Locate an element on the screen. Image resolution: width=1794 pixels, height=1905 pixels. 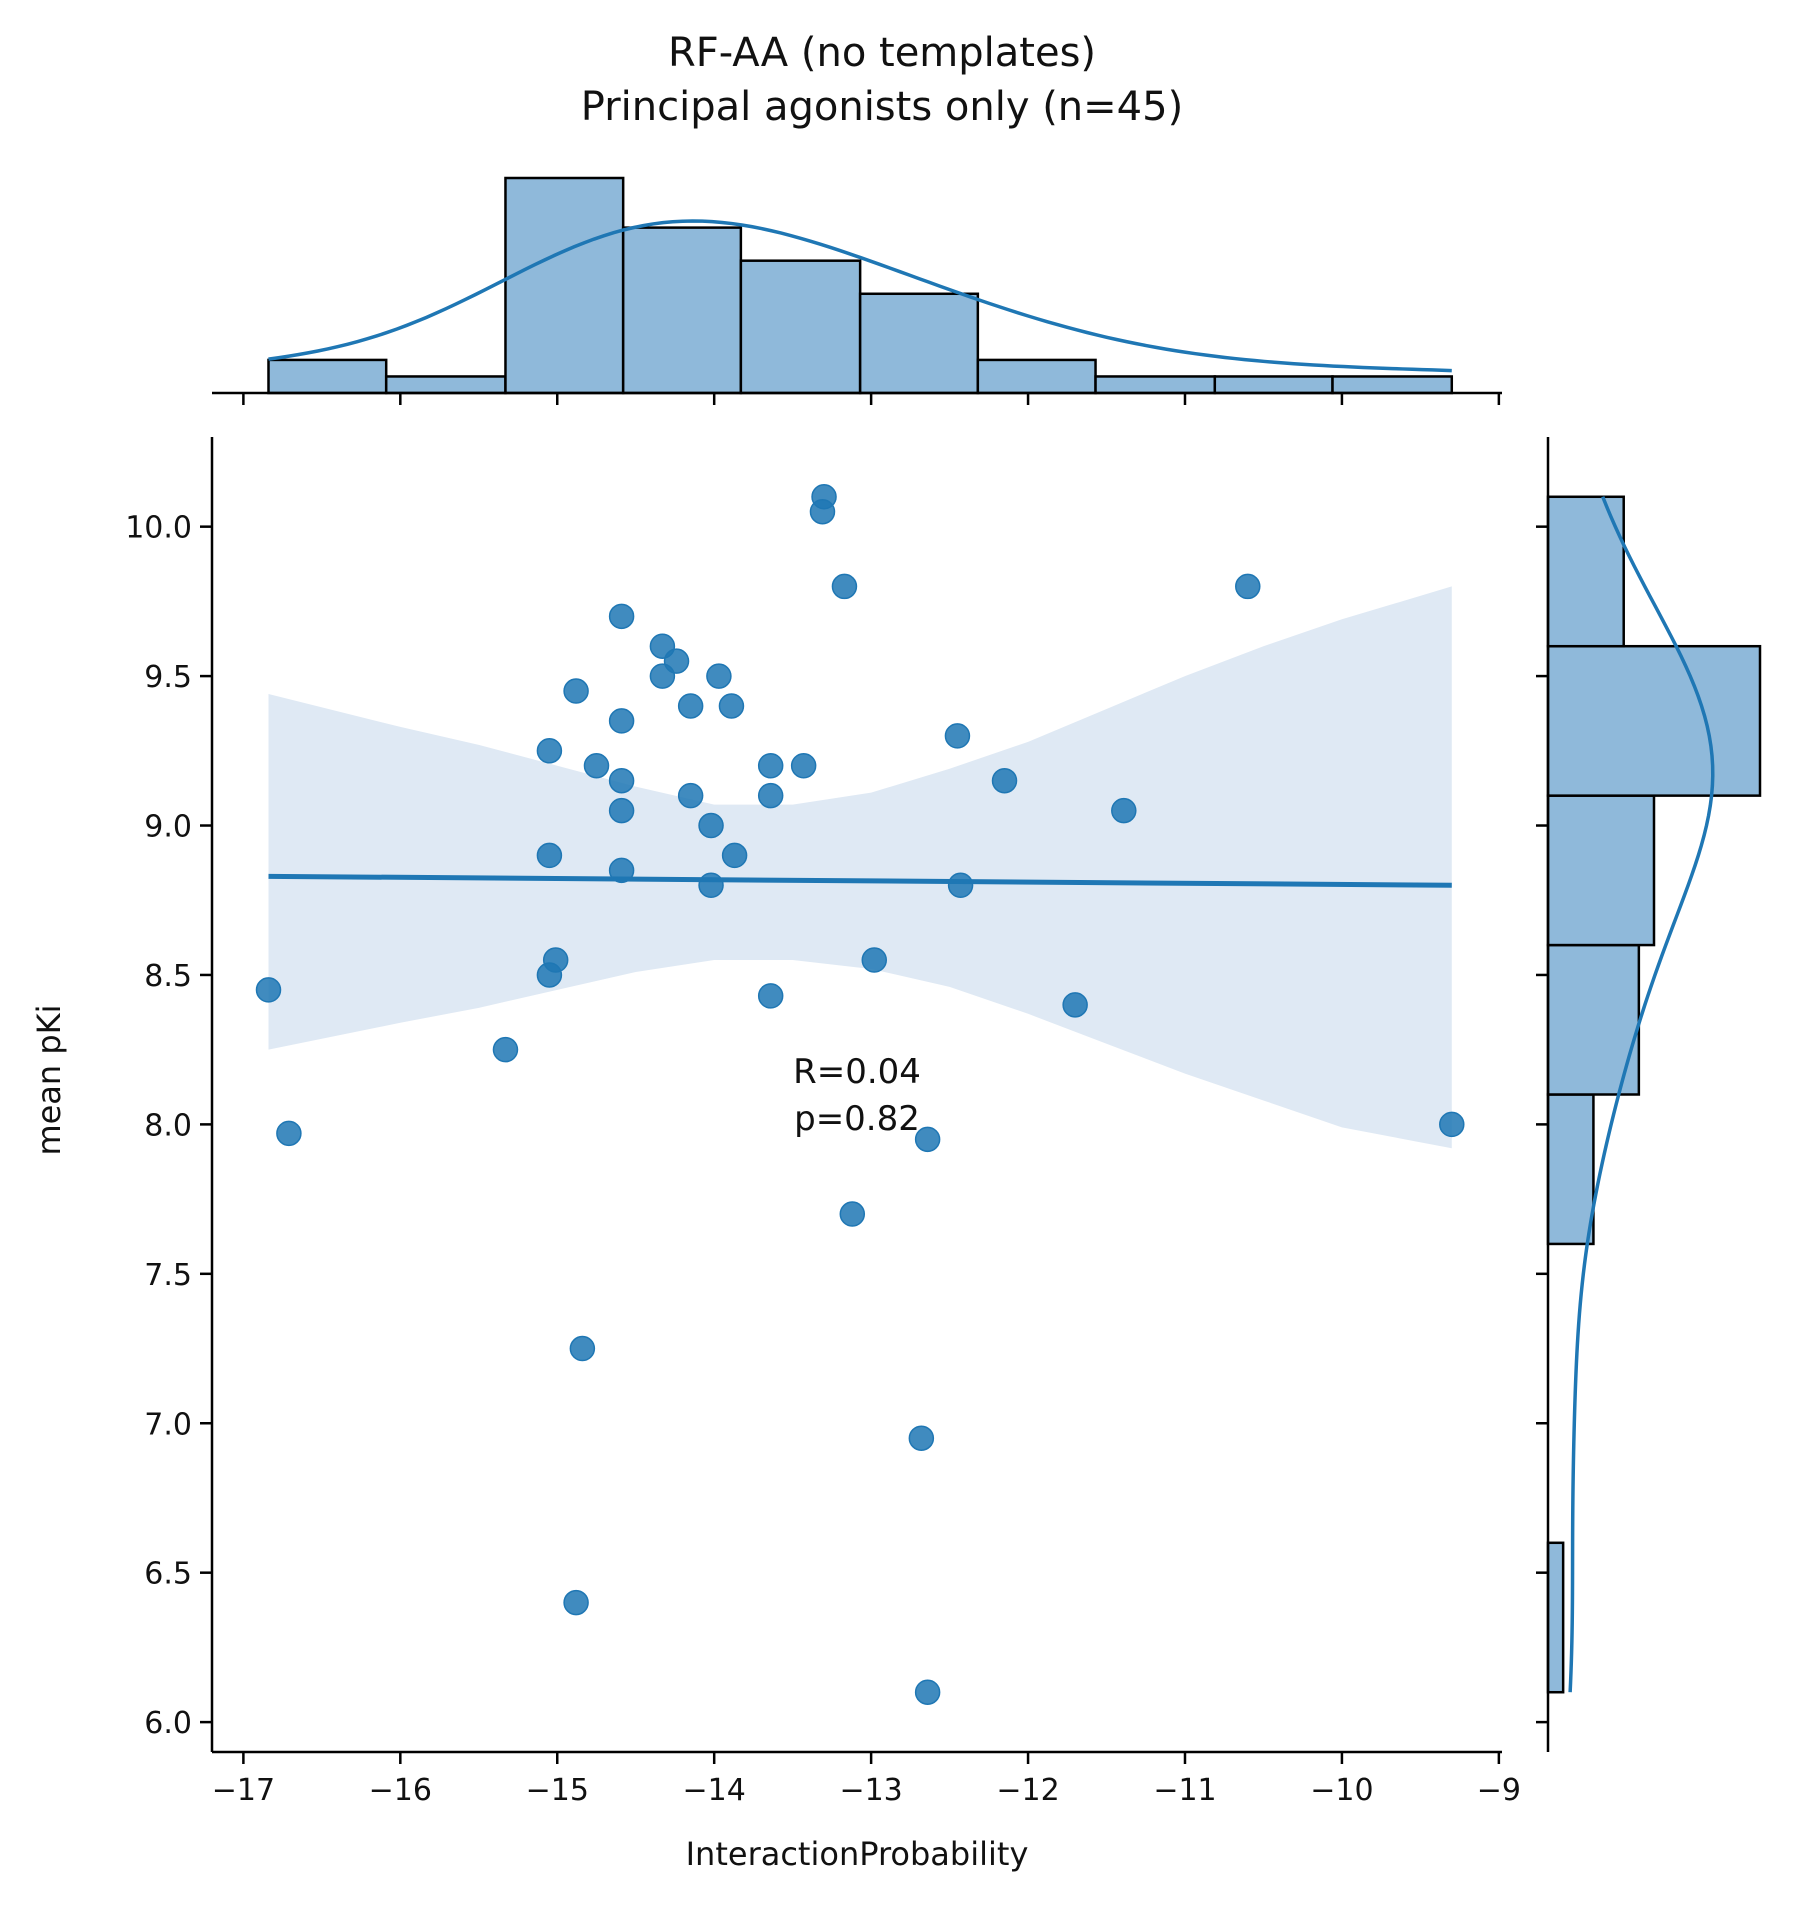
x-tick-label: −10 is located at coordinates (1341, 1790).